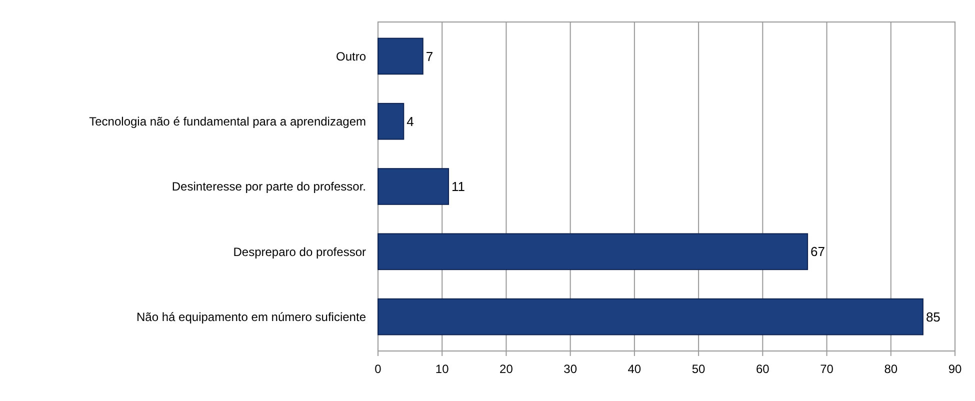 The height and width of the screenshot is (401, 975). Describe the element at coordinates (827, 369) in the screenshot. I see `x-tick-label: 70` at that location.